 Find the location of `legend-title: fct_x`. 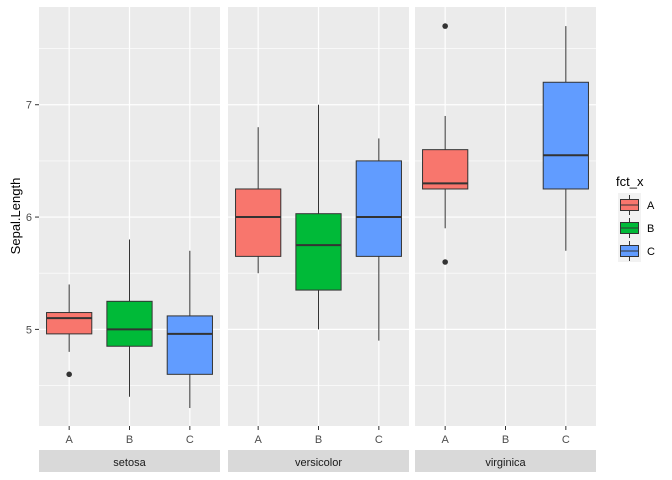

legend-title: fct_x is located at coordinates (630, 181).